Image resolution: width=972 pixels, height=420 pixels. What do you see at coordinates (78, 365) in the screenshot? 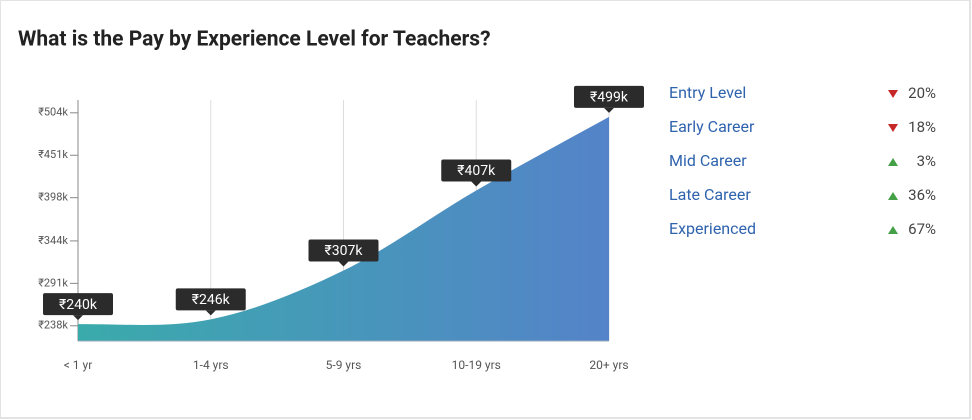
I see `x-tick-label: < 1 yr` at bounding box center [78, 365].